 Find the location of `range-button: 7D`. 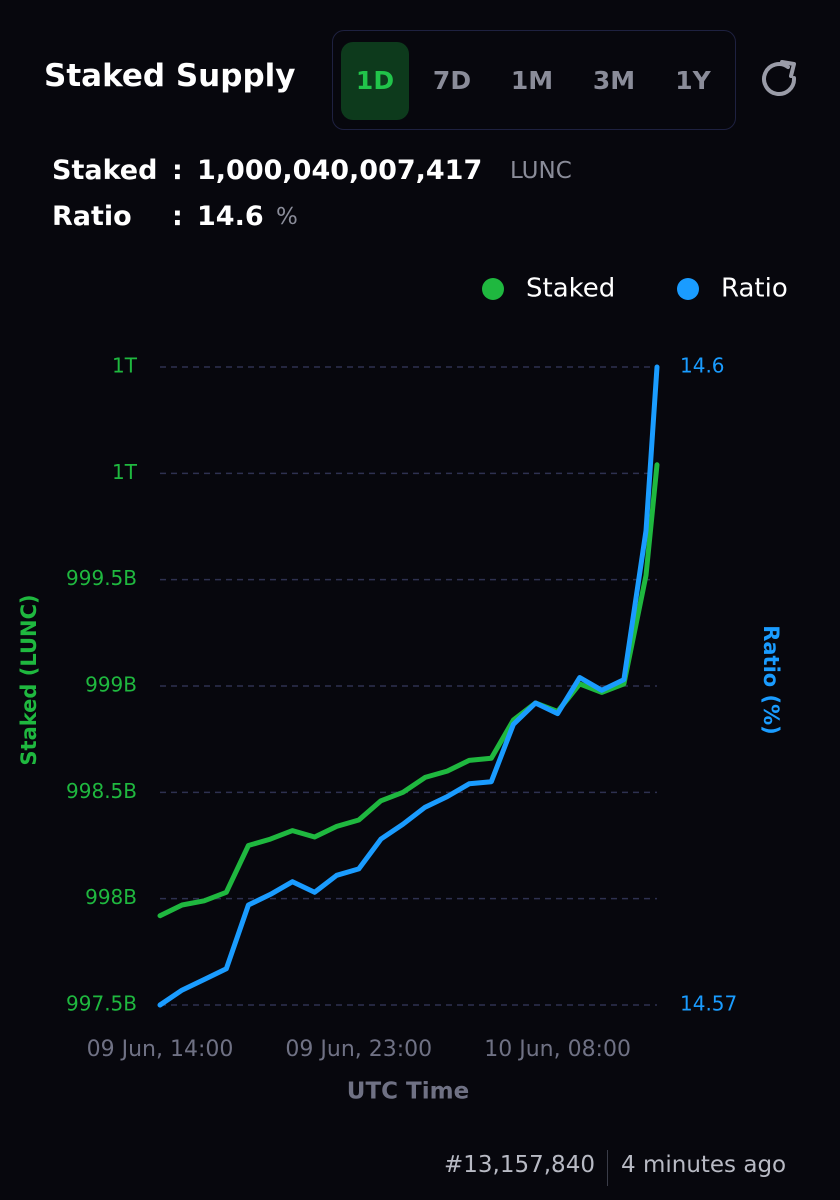

range-button: 7D is located at coordinates (452, 80).